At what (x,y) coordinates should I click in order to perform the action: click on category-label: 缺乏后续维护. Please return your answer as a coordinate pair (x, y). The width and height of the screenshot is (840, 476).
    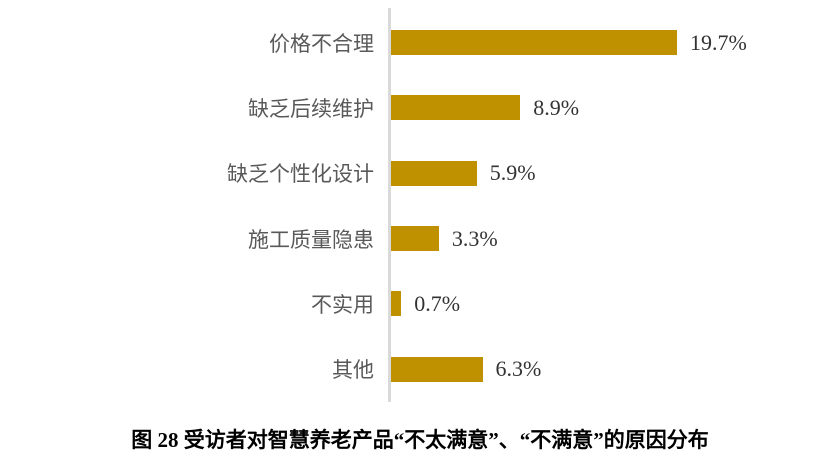
    Looking at the image, I should click on (311, 108).